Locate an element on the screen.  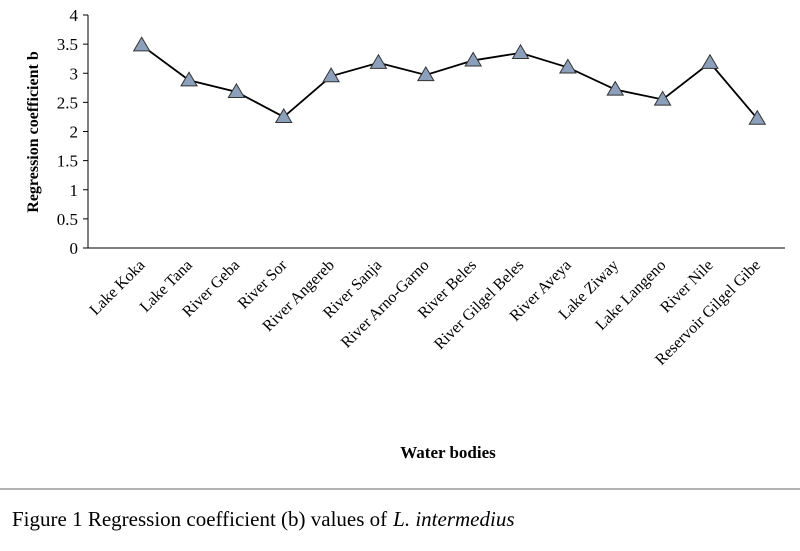
y-axis-title: Regression coefficient b is located at coordinates (33, 132).